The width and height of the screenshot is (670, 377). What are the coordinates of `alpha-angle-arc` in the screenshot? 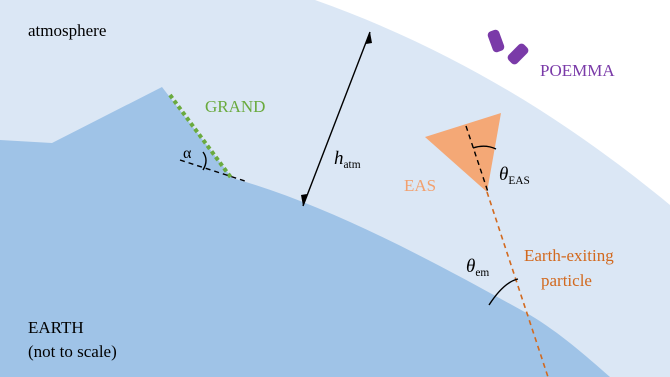 It's located at (204, 161).